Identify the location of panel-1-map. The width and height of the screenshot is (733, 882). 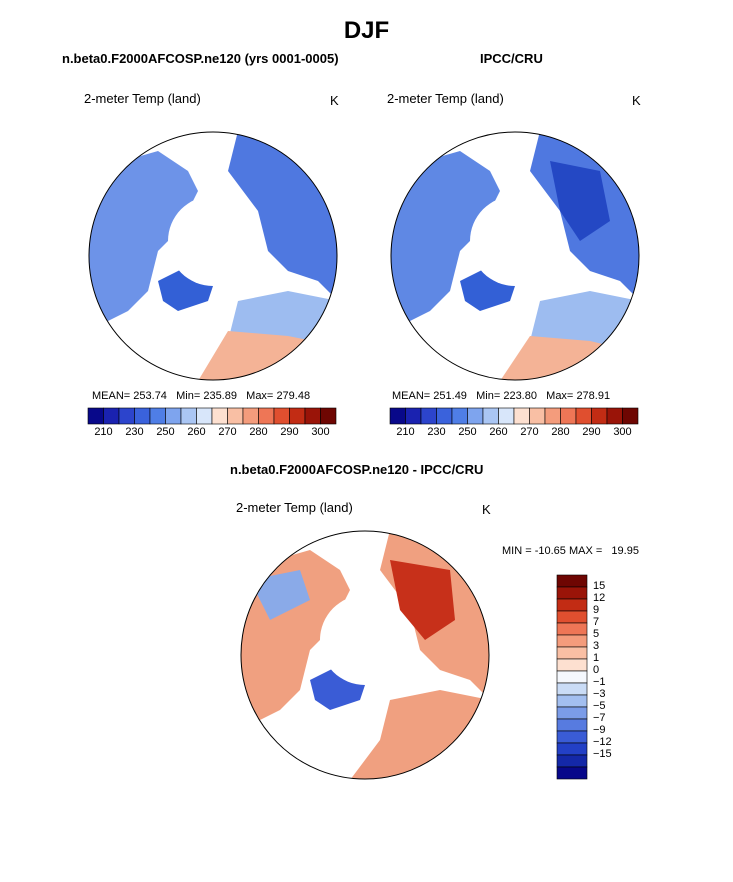
(213, 256).